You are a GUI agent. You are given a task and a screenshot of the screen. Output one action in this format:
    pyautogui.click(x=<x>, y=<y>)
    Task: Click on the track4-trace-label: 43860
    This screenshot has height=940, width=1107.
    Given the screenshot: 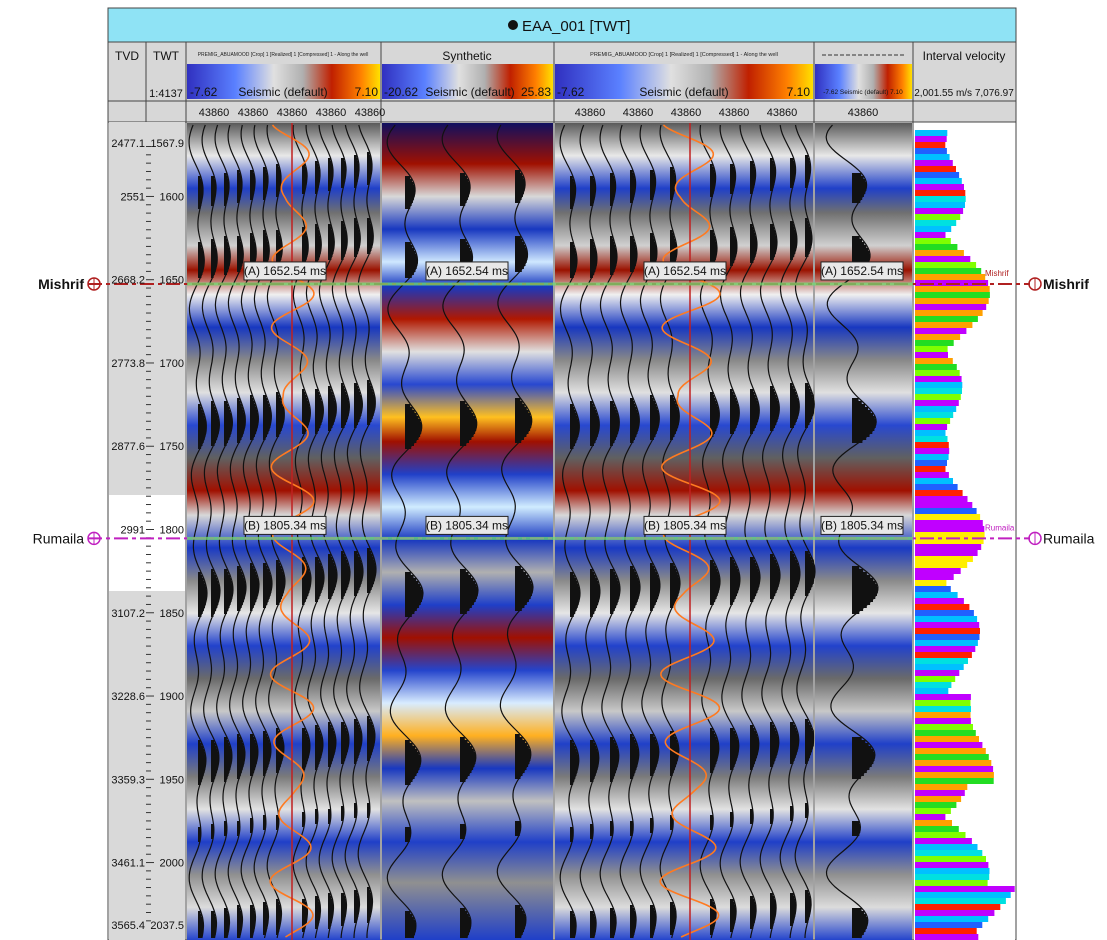 What is the action you would take?
    pyautogui.click(x=863, y=113)
    